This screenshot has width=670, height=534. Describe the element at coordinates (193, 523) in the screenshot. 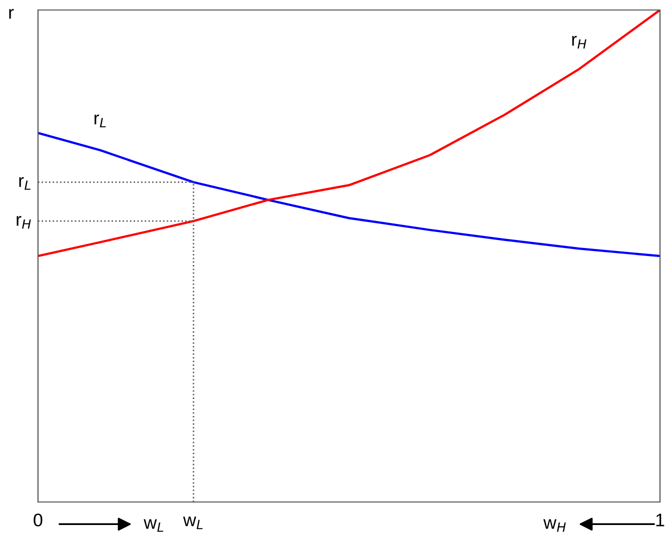

I see `x-tick-label: w$_{L}$` at that location.